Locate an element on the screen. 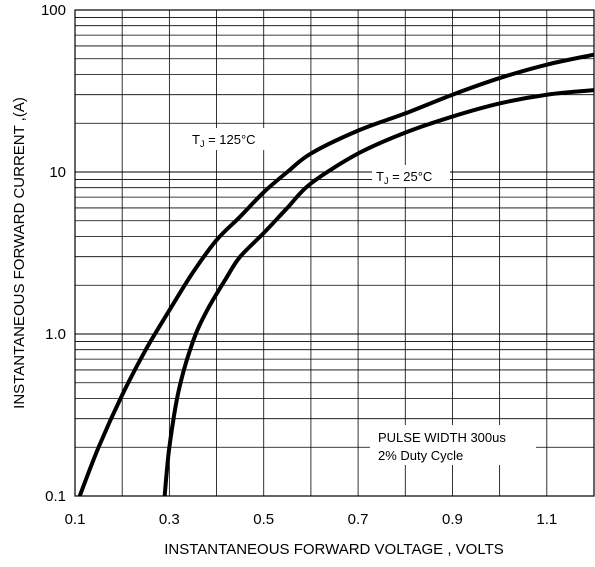 The height and width of the screenshot is (567, 595). y-tick-label: 100 is located at coordinates (53, 10).